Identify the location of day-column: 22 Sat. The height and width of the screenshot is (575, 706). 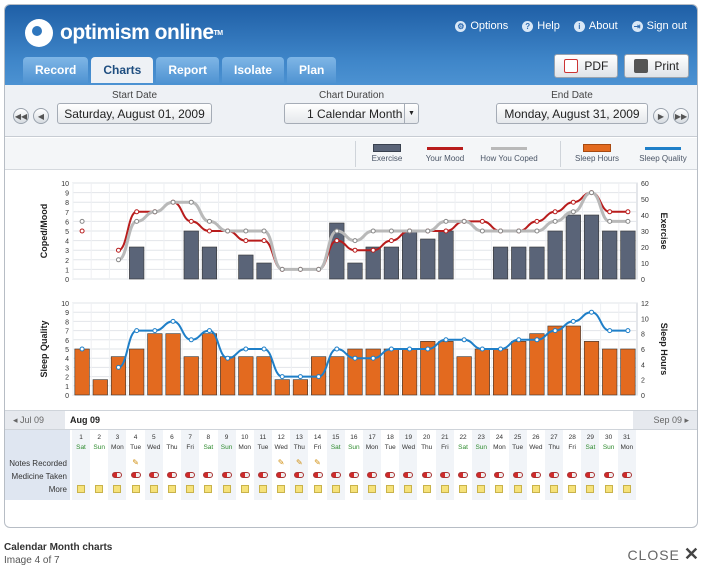
(463, 465).